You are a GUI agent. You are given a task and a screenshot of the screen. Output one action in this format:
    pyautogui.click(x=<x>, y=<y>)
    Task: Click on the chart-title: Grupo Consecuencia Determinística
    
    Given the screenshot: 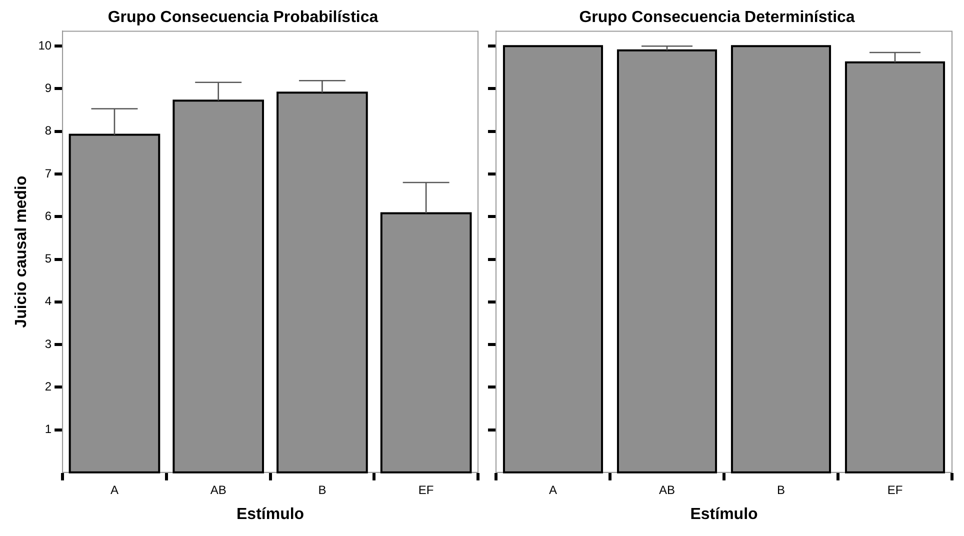 What is the action you would take?
    pyautogui.click(x=717, y=17)
    